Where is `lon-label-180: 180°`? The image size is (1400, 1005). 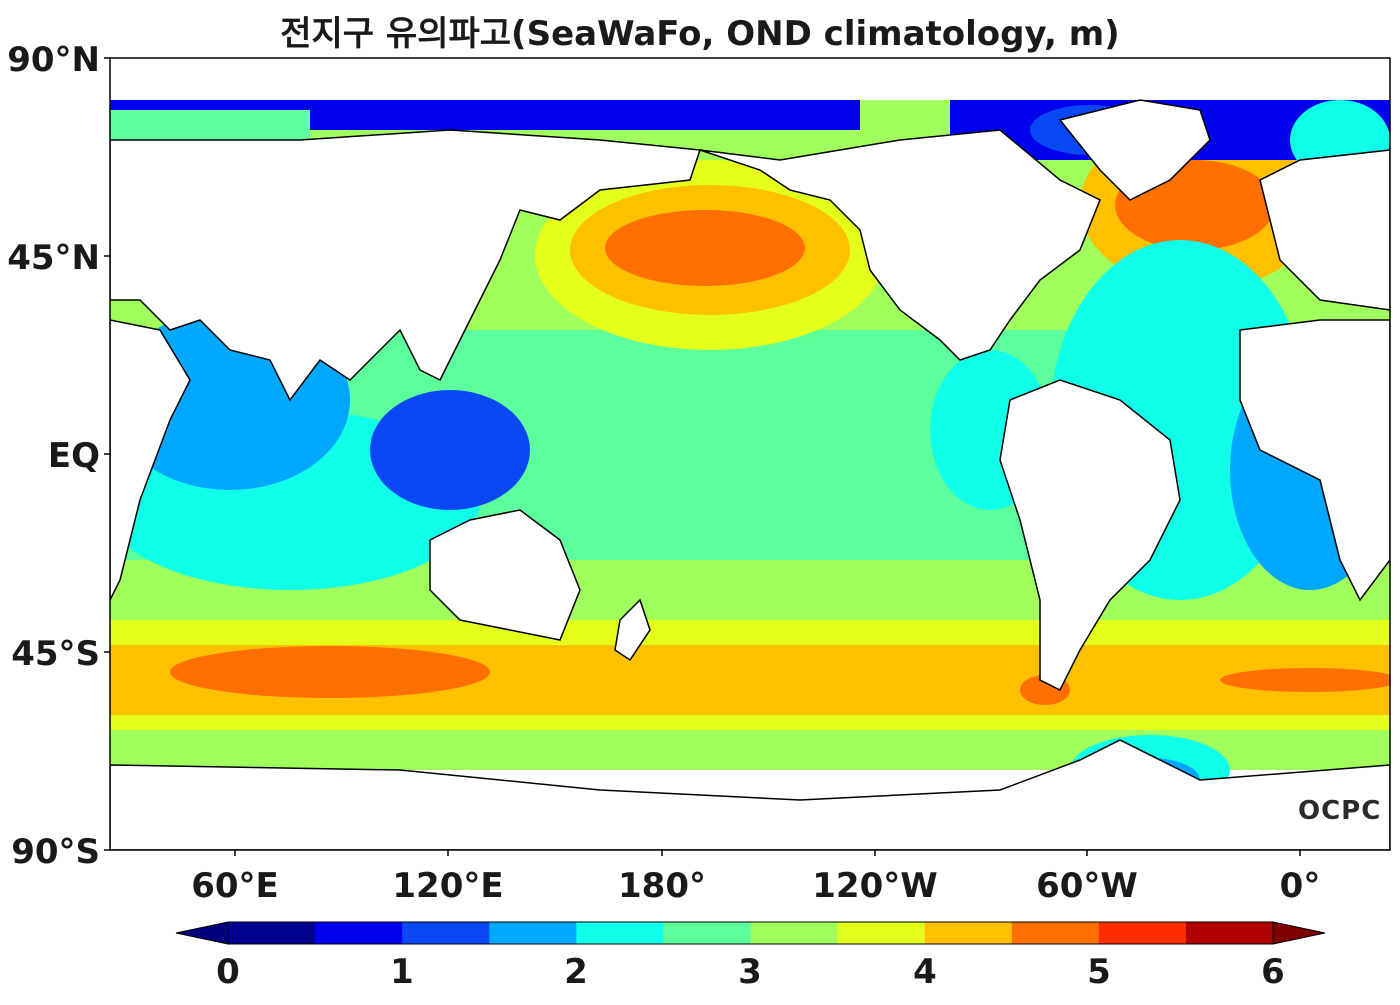
lon-label-180: 180° is located at coordinates (662, 886).